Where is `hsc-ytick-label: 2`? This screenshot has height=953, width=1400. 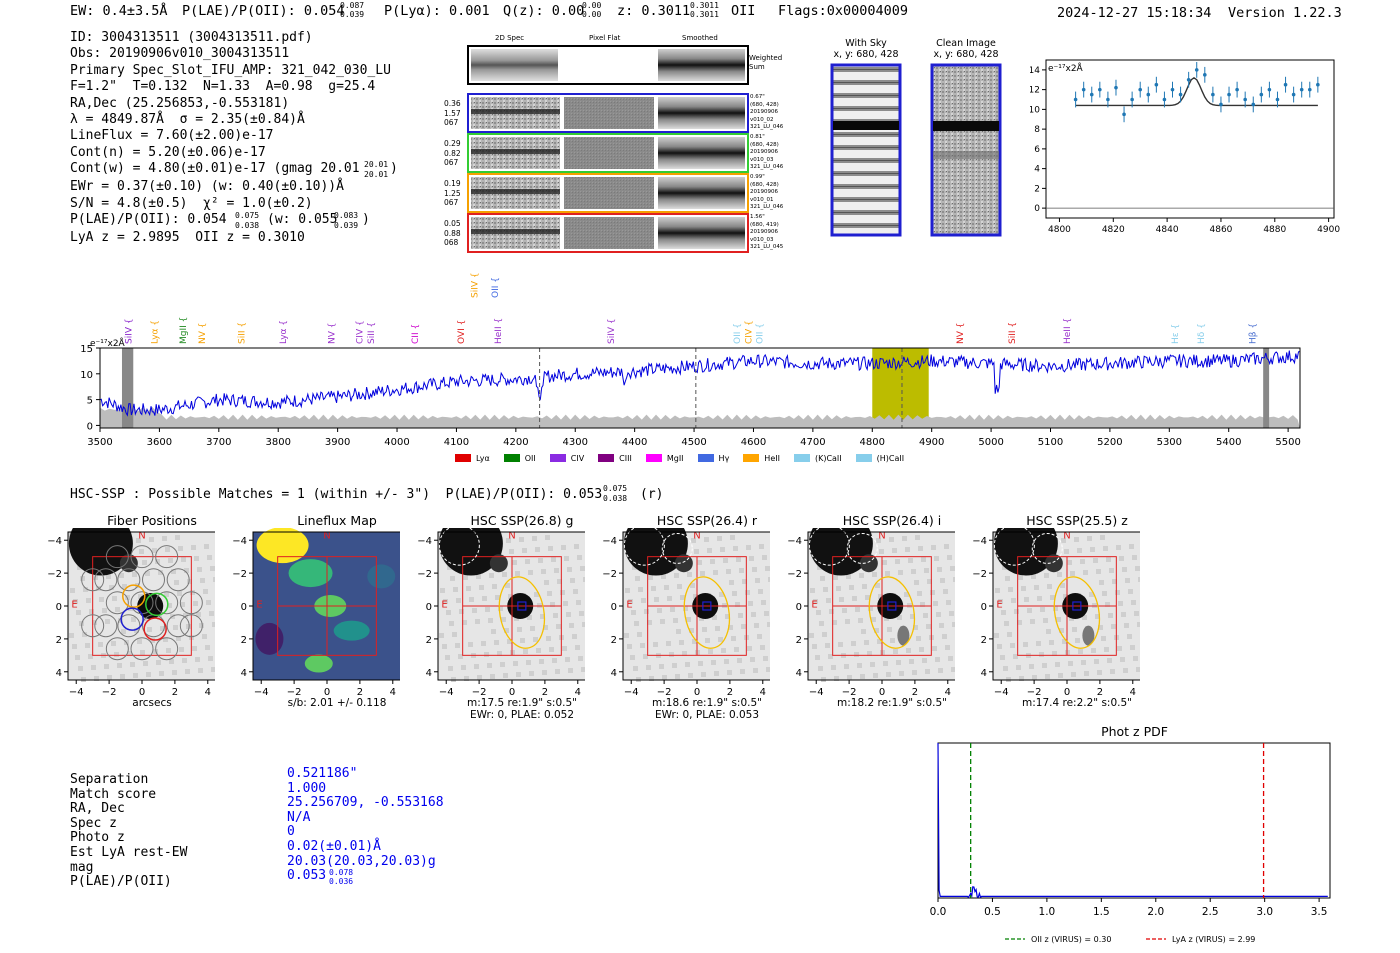 hsc-ytick-label: 2 is located at coordinates (244, 640).